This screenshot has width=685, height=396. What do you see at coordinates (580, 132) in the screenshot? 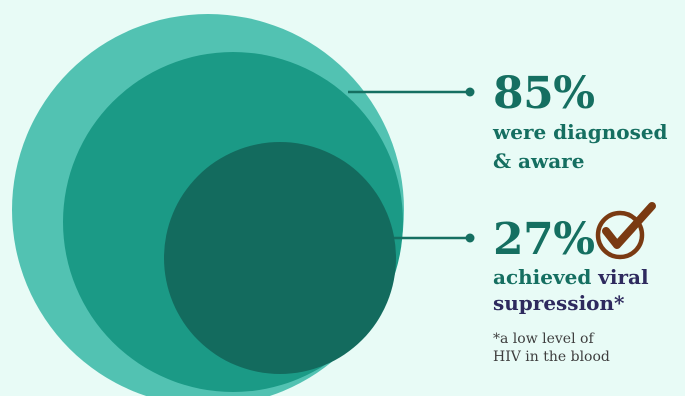
I see `stat-diagnosed-line1: were diagnosed` at bounding box center [580, 132].